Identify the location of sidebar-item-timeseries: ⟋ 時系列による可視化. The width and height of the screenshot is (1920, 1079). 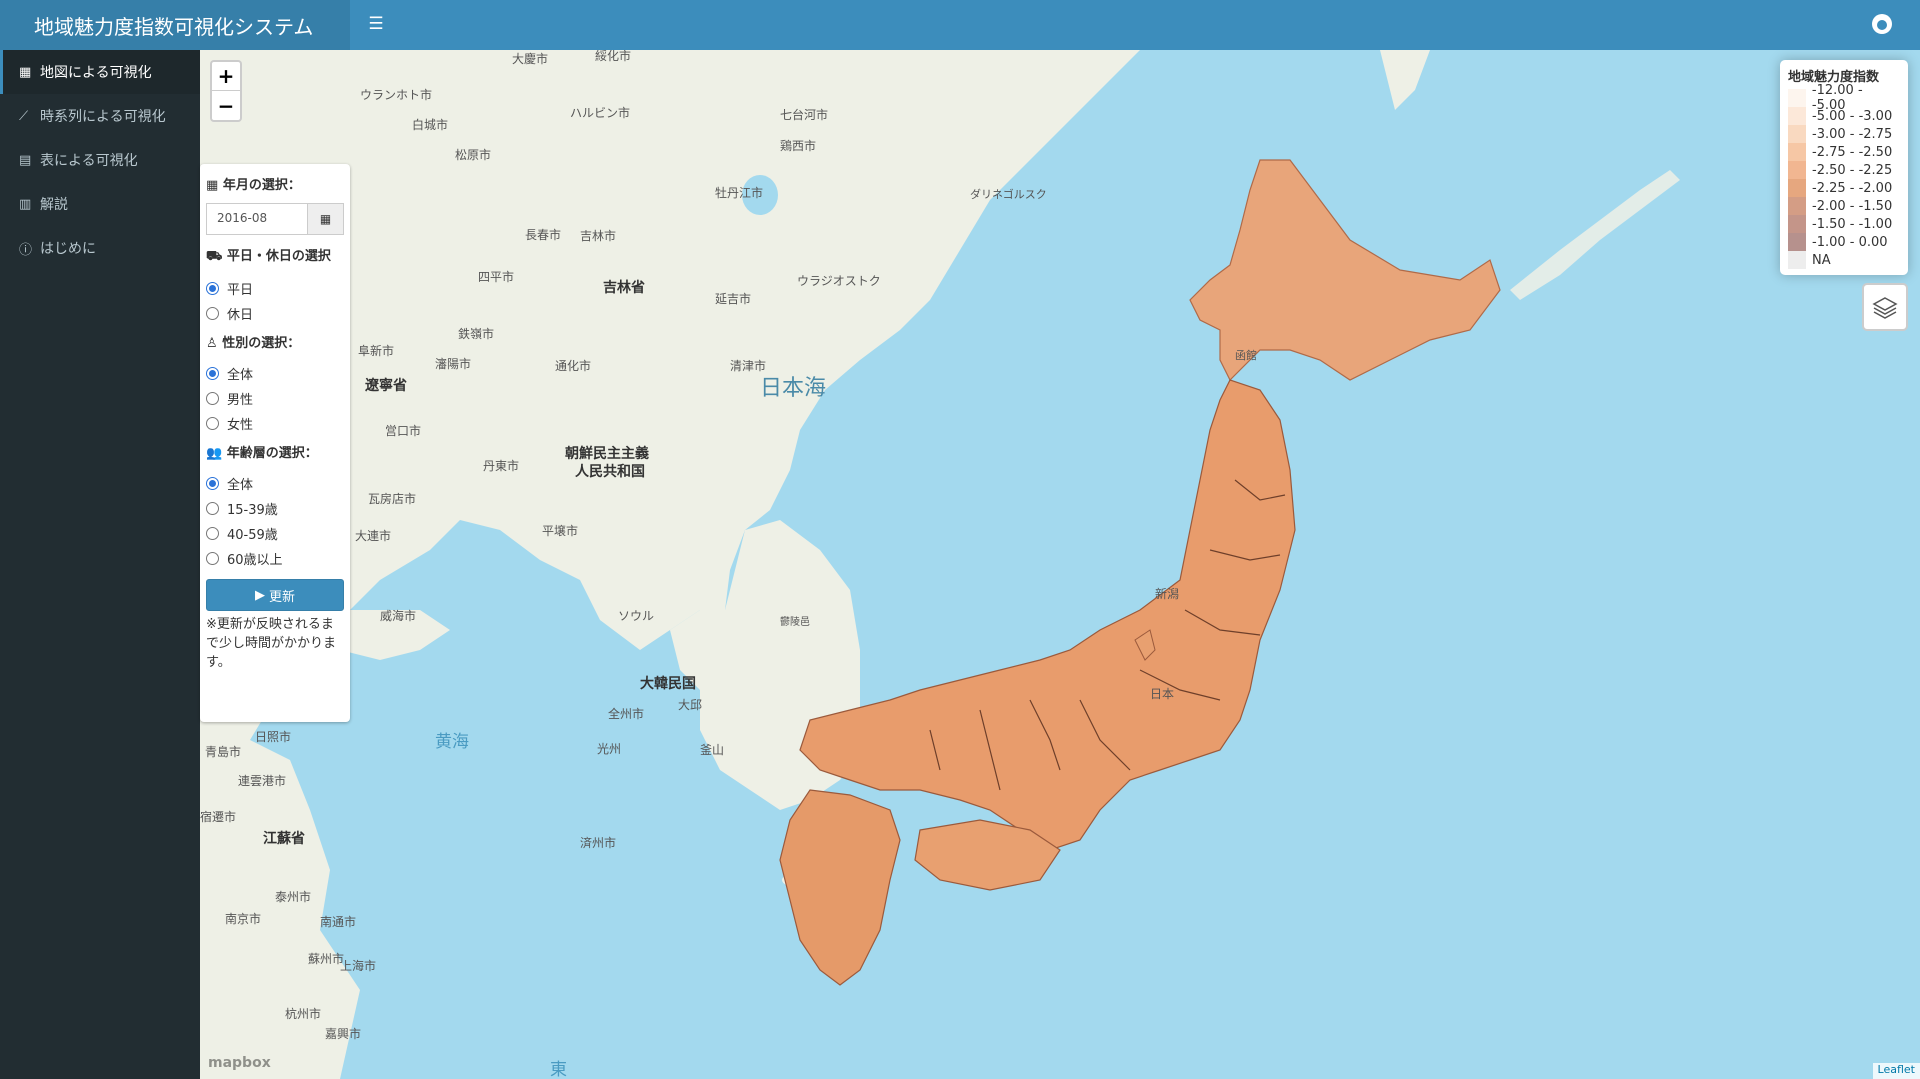
(100, 116).